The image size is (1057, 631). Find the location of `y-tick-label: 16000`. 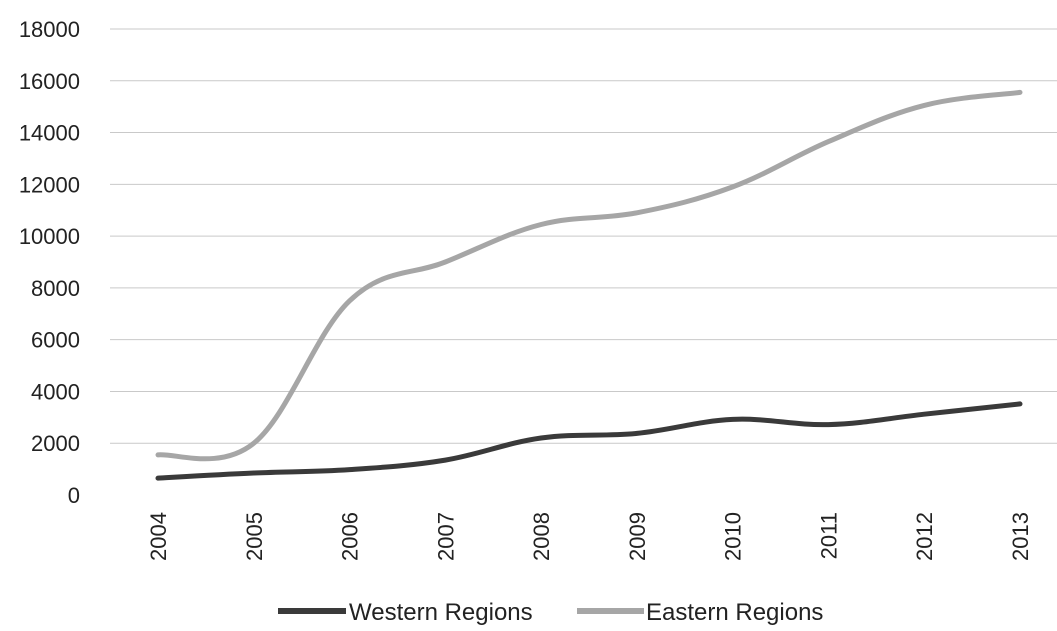

y-tick-label: 16000 is located at coordinates (49, 81).